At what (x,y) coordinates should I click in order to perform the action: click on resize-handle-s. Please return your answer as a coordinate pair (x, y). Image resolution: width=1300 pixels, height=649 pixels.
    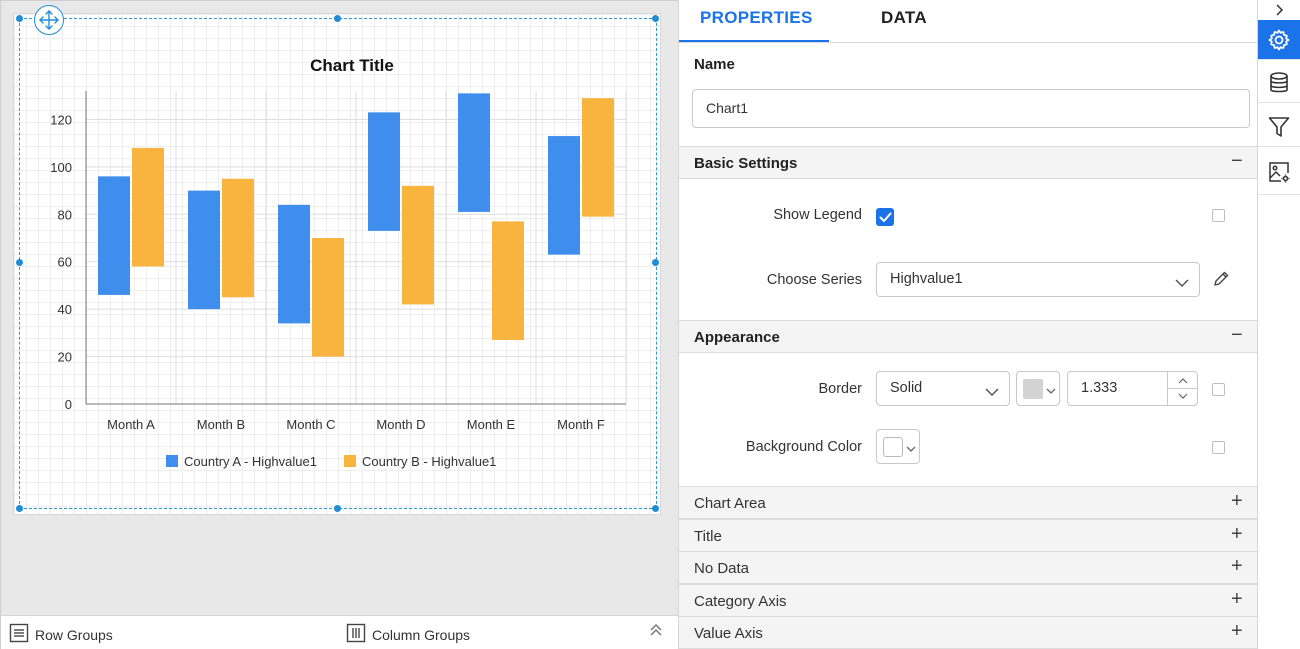
    Looking at the image, I should click on (337, 508).